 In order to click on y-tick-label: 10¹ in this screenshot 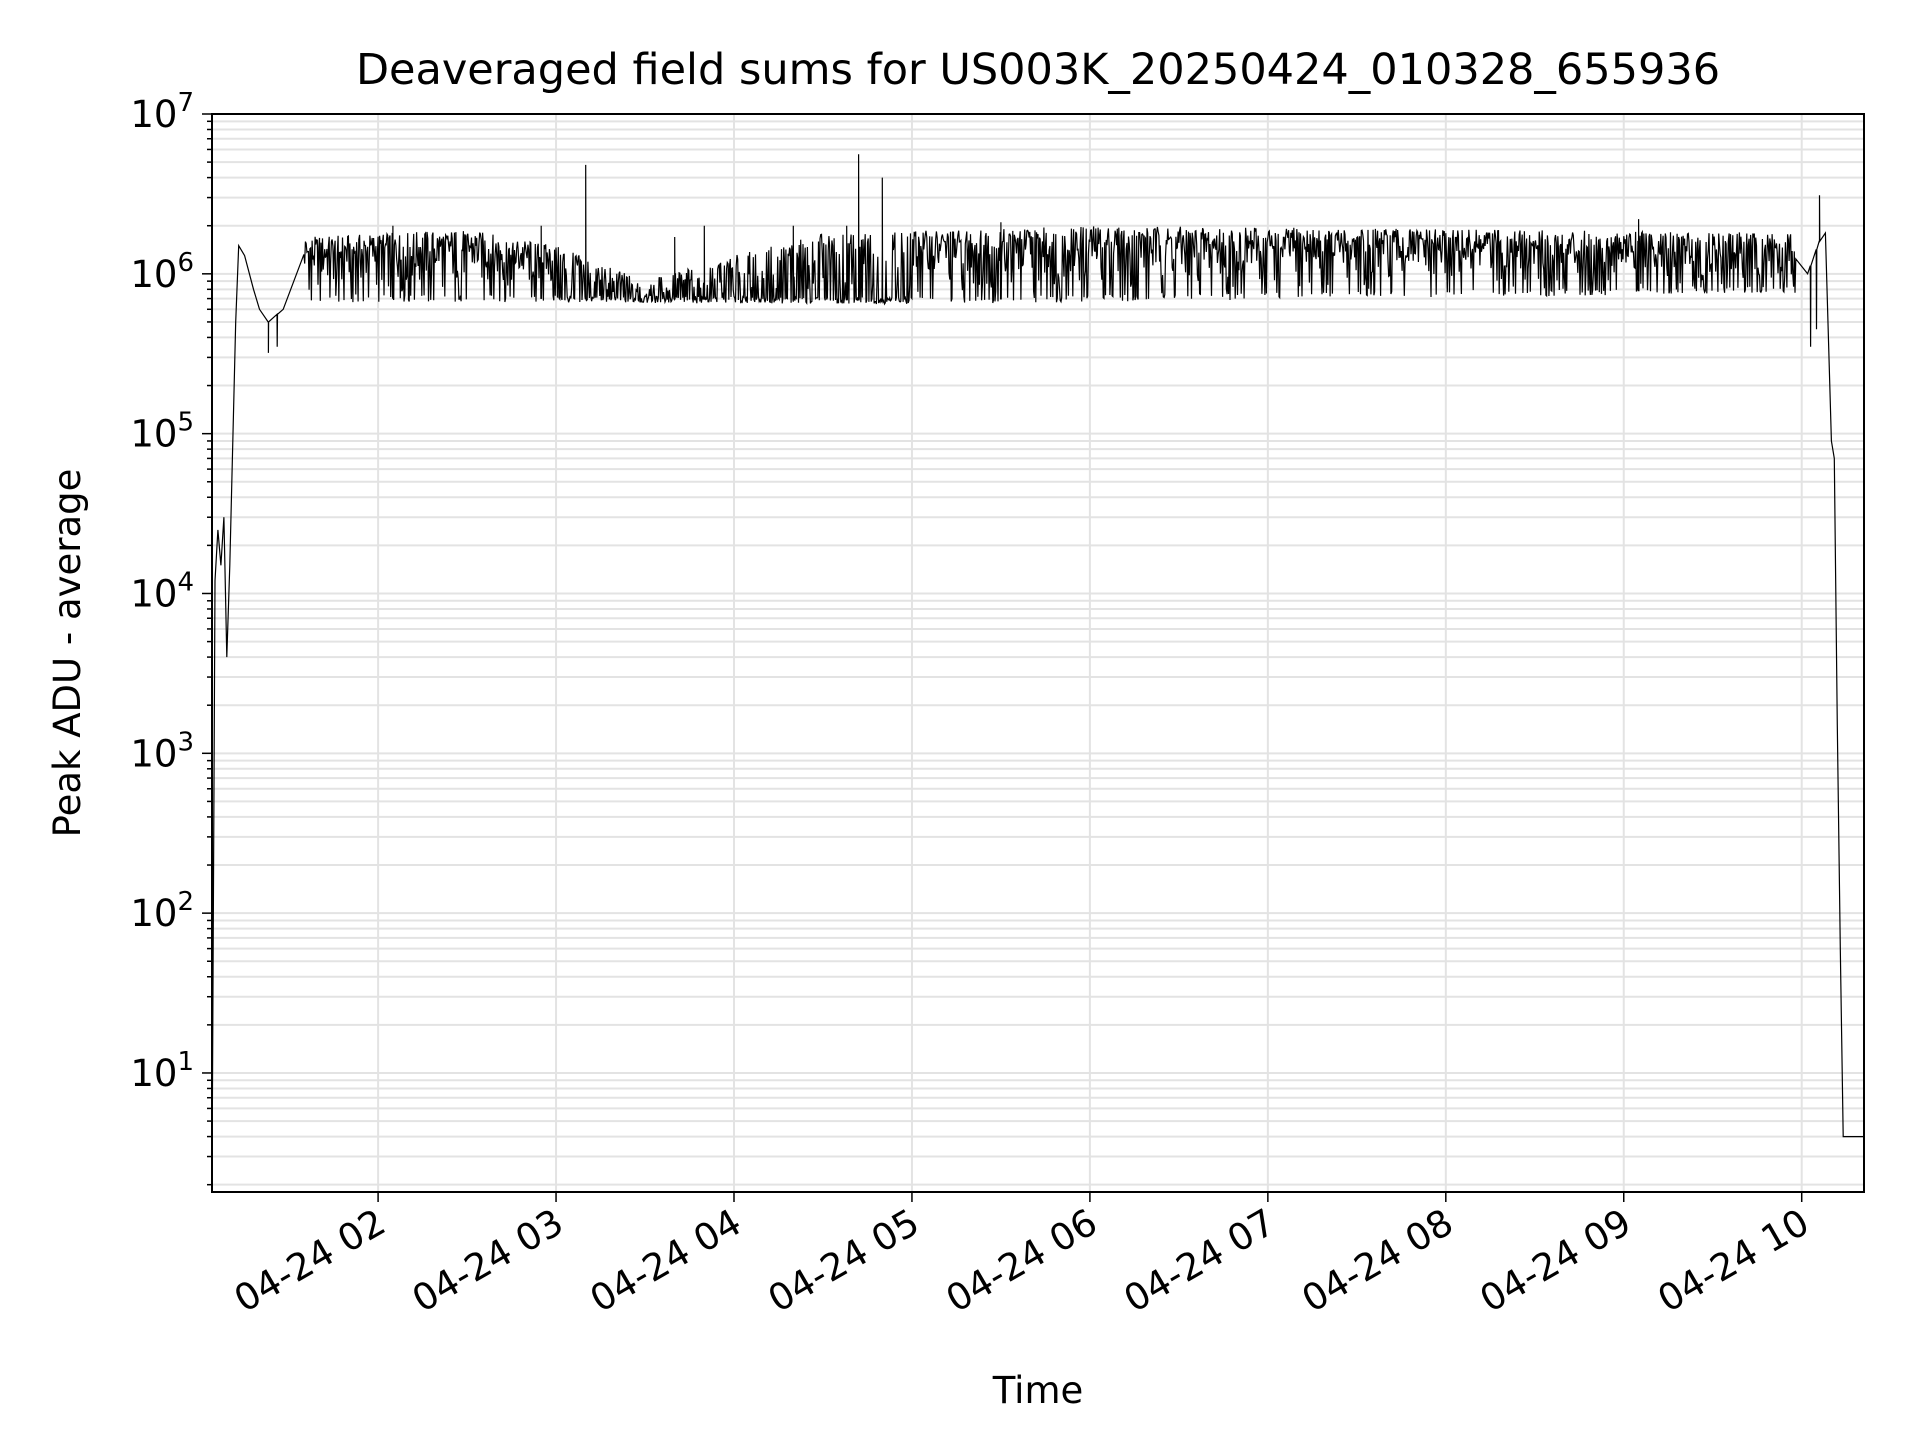, I will do `click(162, 1071)`.